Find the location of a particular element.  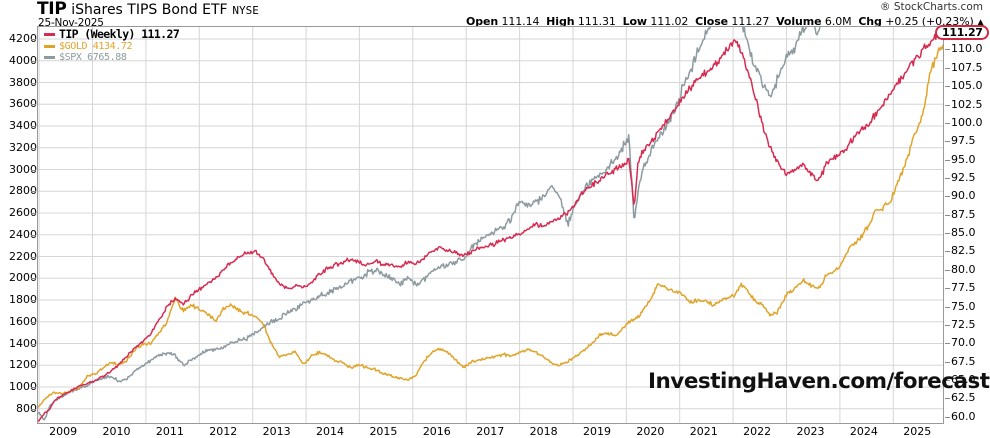

high-value: 111.31 is located at coordinates (596, 21).